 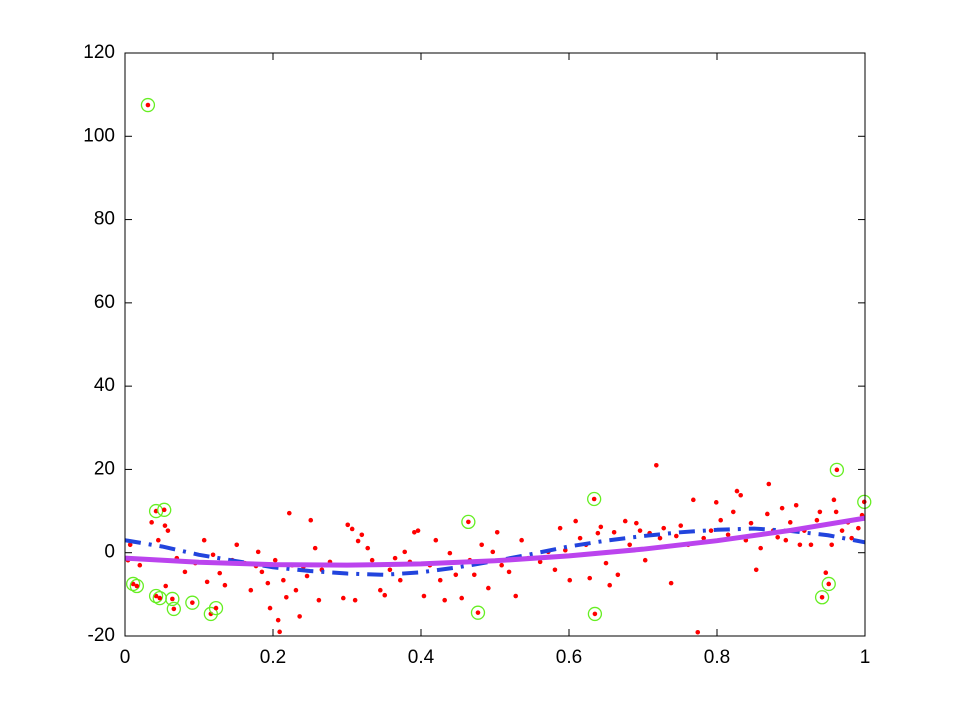 I want to click on y-tick-label: 20, so click(x=104, y=468).